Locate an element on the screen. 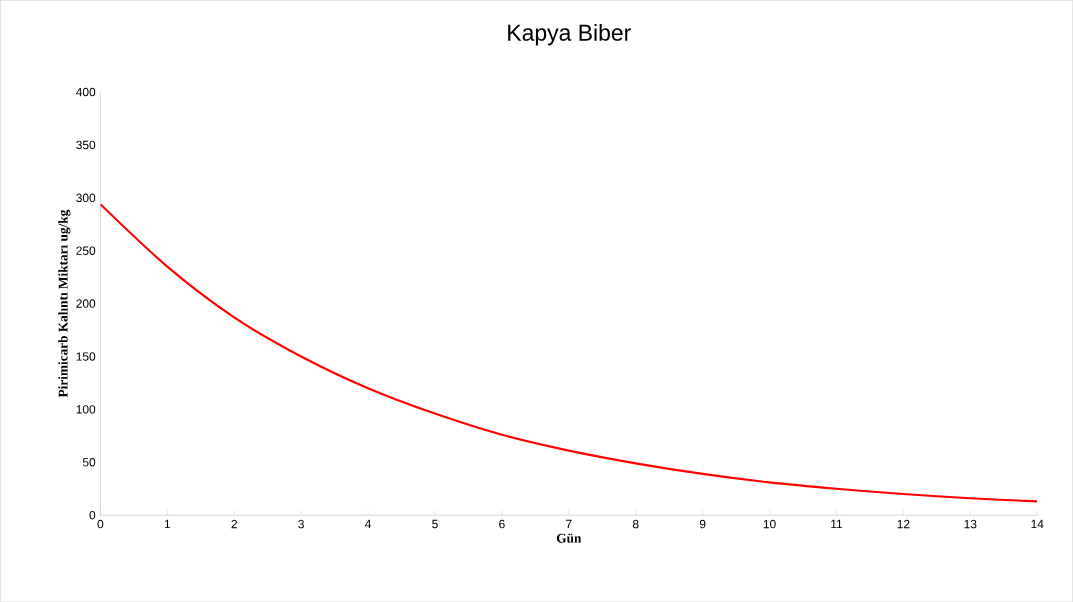  y-tick-label: 100 is located at coordinates (86, 409).